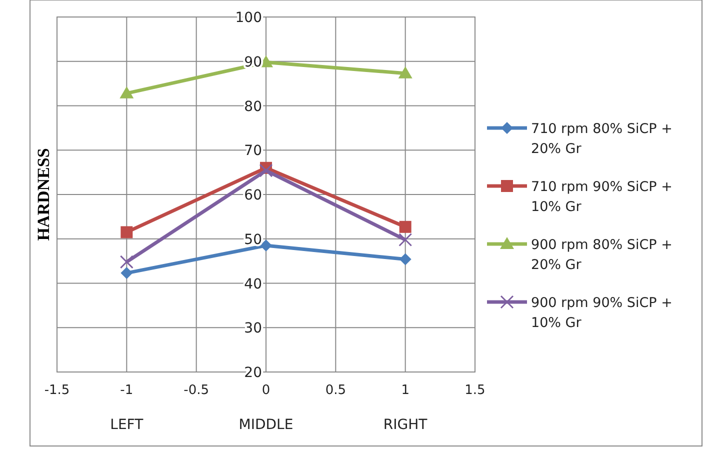  I want to click on y-tick-label: 40, so click(253, 284).